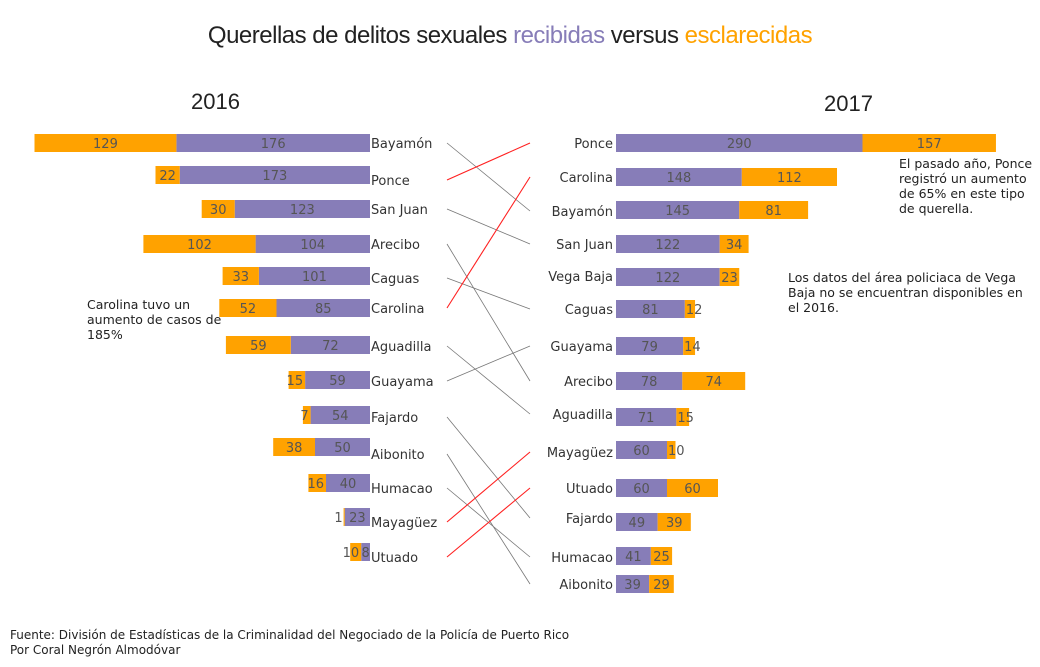 This screenshot has width=1040, height=667. What do you see at coordinates (650, 309) in the screenshot?
I see `bar-2017-recibidas-caguas` at bounding box center [650, 309].